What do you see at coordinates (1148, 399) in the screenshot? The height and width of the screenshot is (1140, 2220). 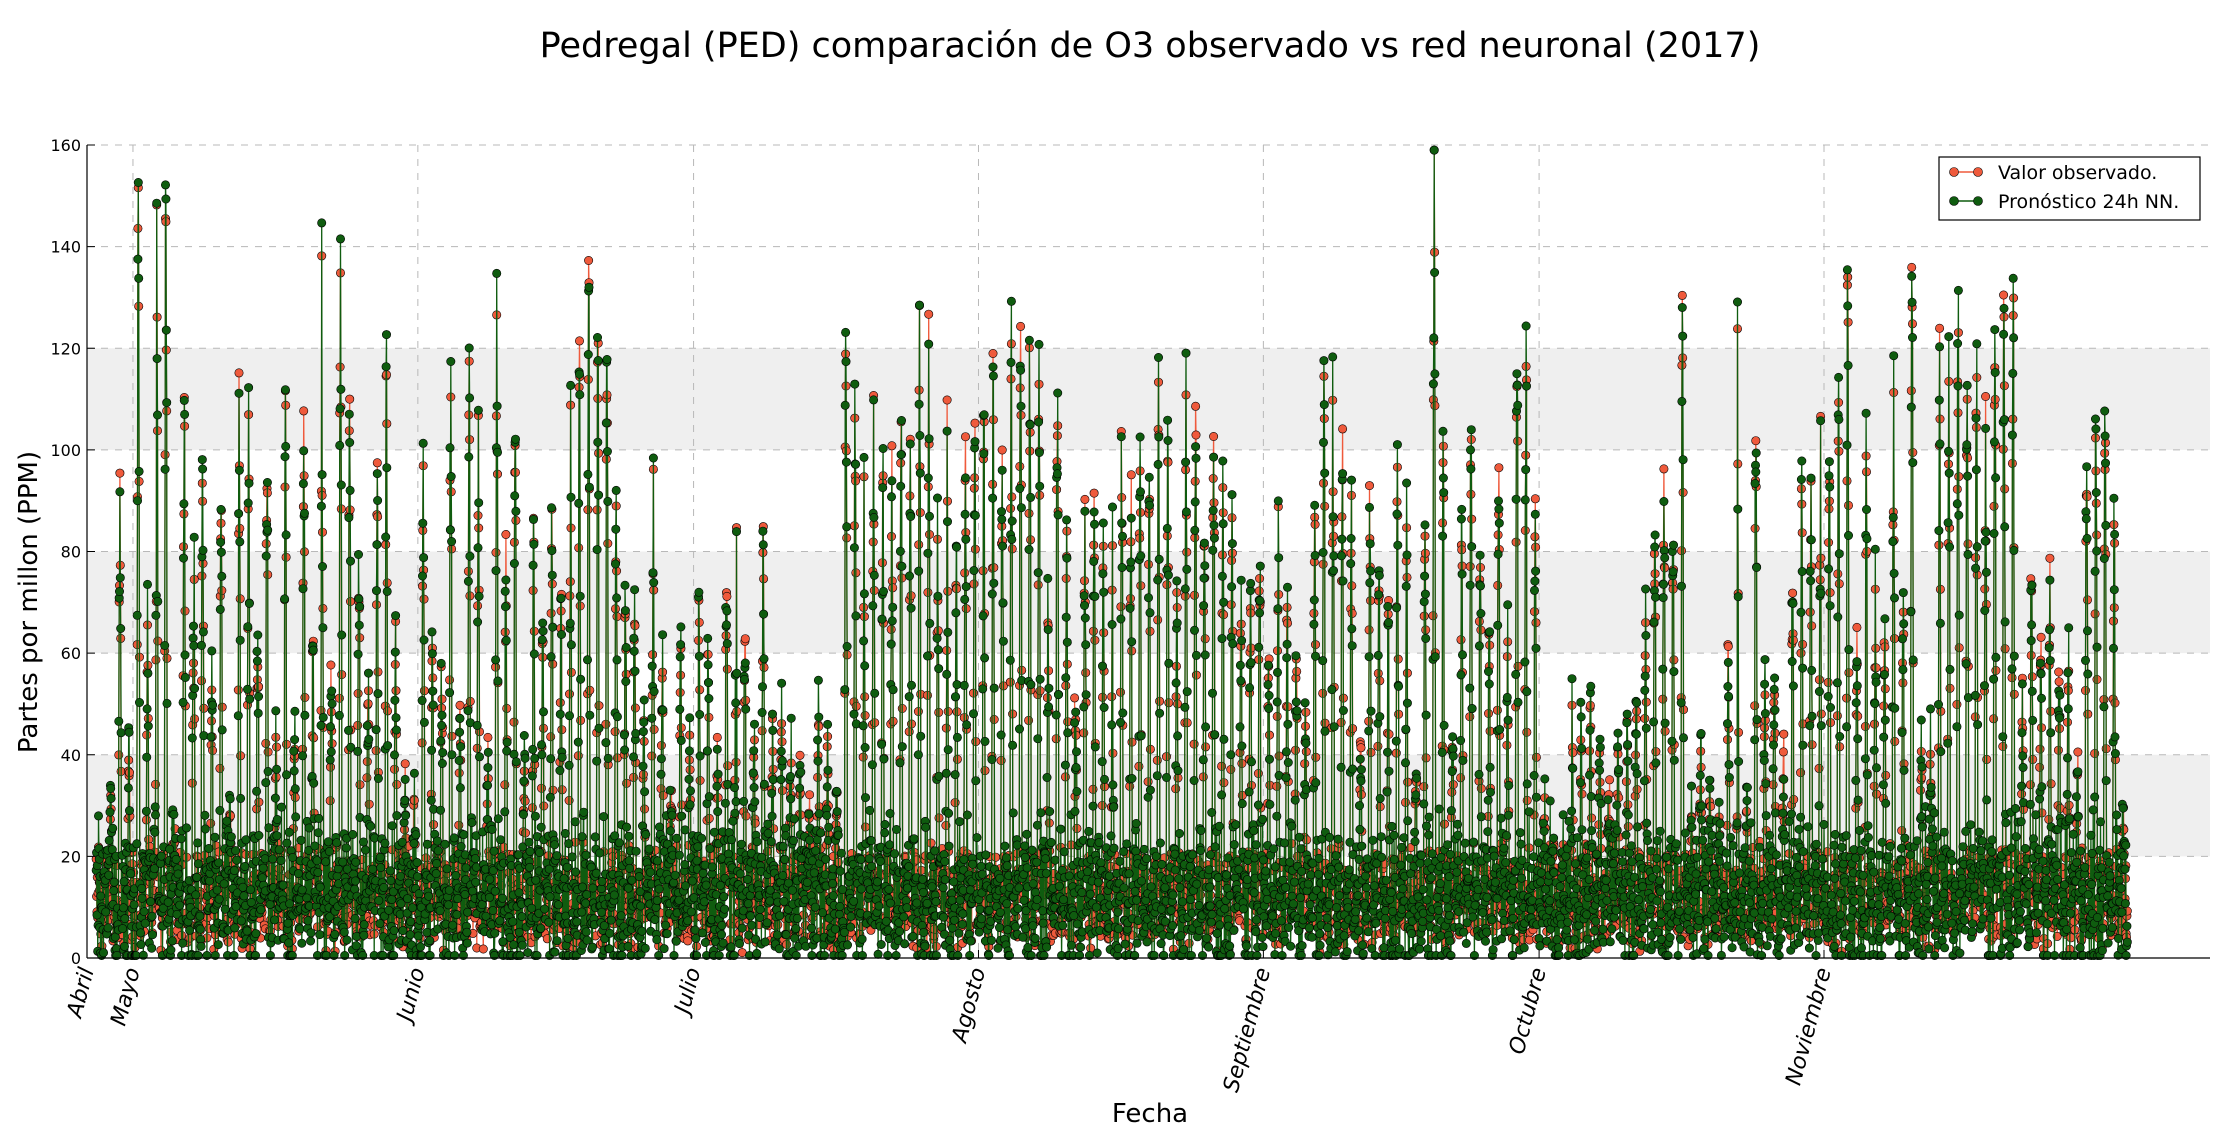 I see `shaded-band` at bounding box center [1148, 399].